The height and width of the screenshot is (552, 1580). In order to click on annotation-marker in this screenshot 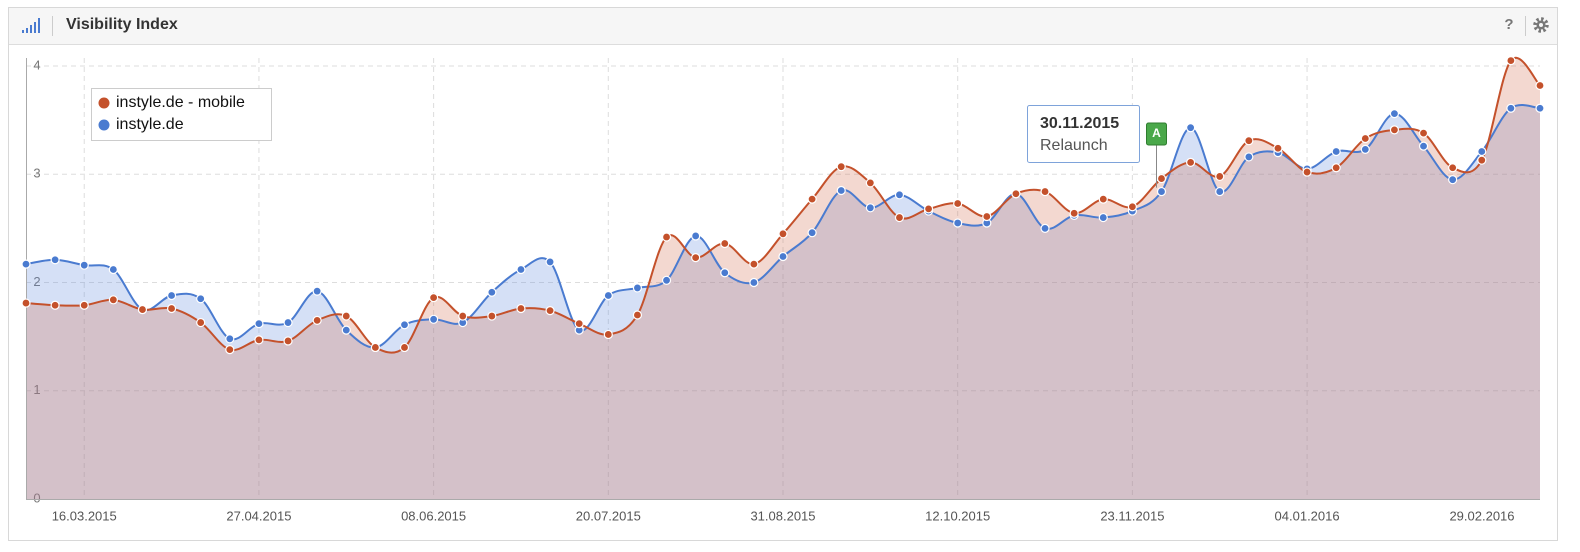, I will do `click(1156, 134)`.